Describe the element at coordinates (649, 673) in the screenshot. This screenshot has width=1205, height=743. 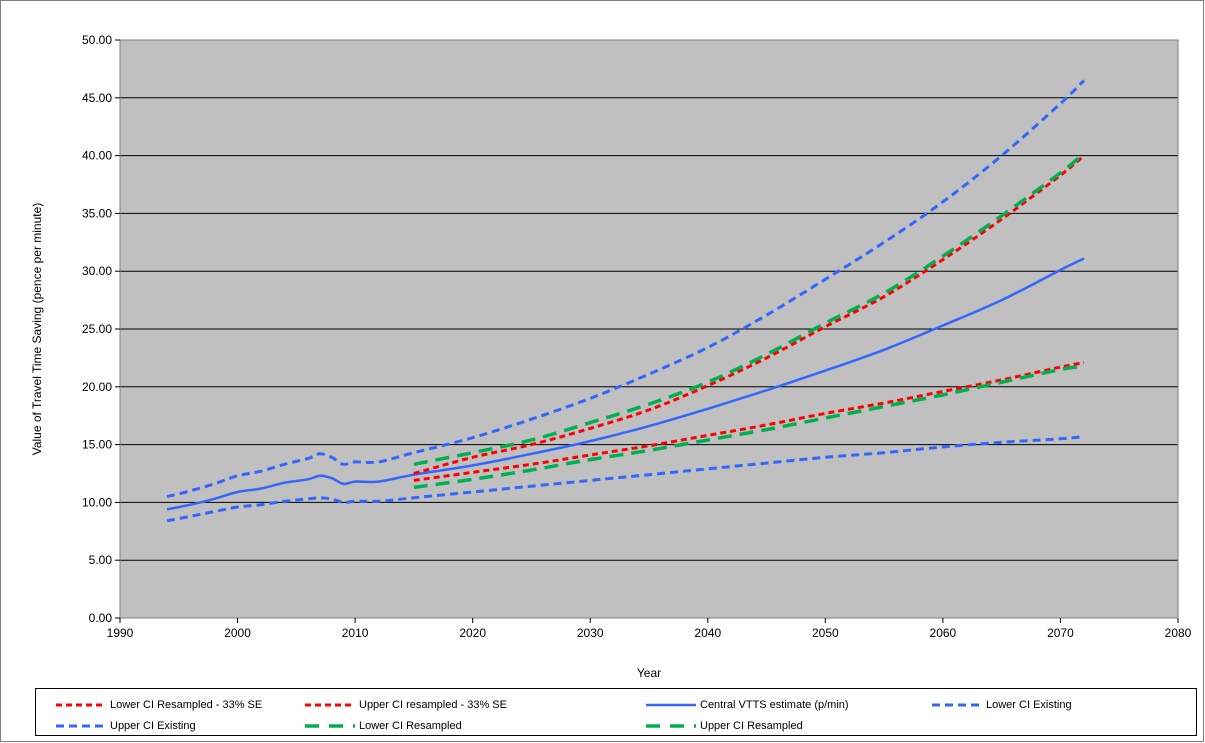
I see `x-axis-title: Year` at that location.